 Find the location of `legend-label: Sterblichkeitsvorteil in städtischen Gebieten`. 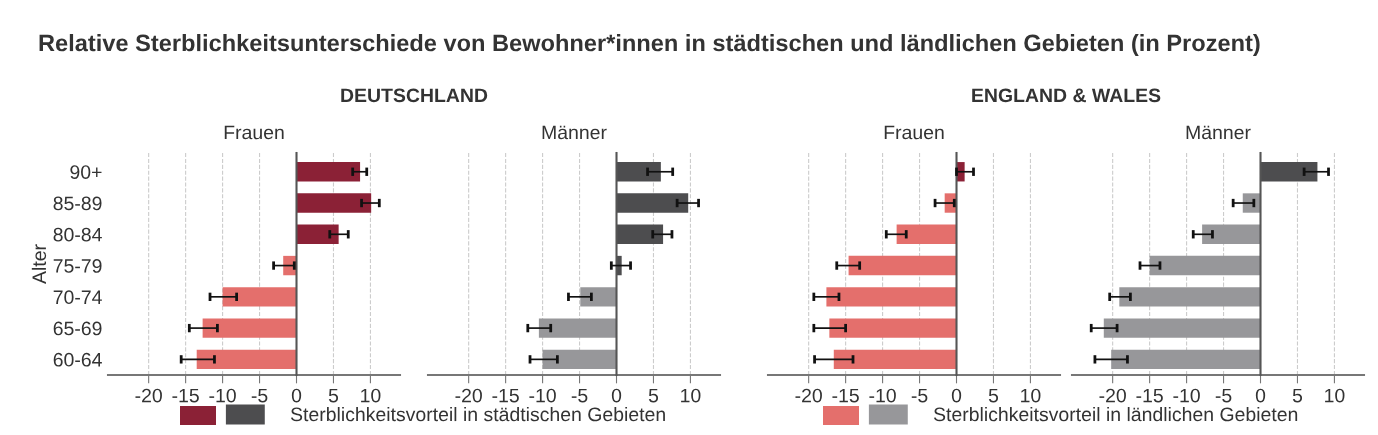

legend-label: Sterblichkeitsvorteil in städtischen Gebieten is located at coordinates (477, 414).